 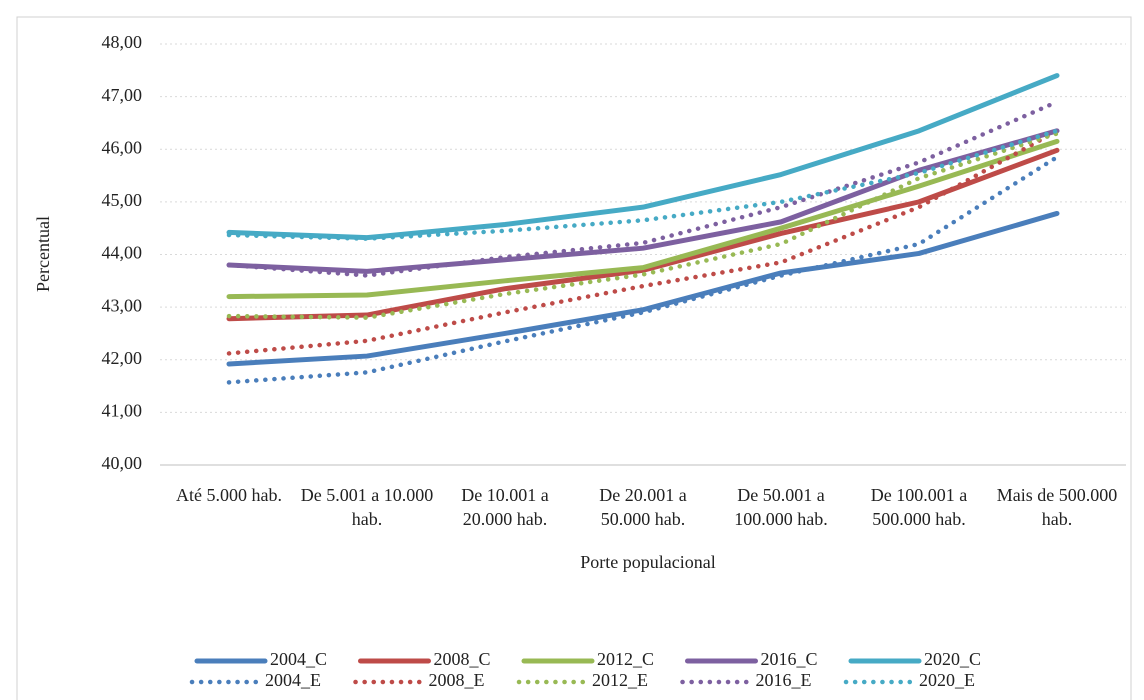 I want to click on x-tick-label: De 100.001 a 500.000 hab., so click(x=919, y=507).